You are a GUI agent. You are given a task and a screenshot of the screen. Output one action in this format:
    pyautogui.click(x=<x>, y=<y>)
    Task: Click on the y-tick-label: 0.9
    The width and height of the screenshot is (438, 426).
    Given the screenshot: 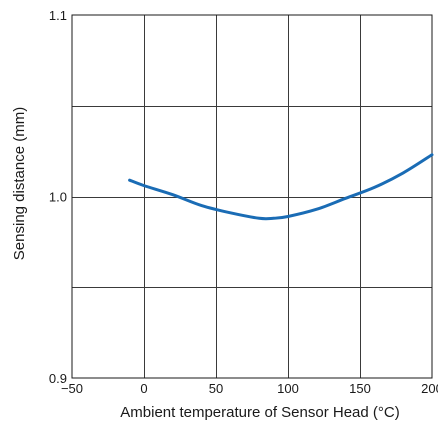 What is the action you would take?
    pyautogui.click(x=58, y=378)
    